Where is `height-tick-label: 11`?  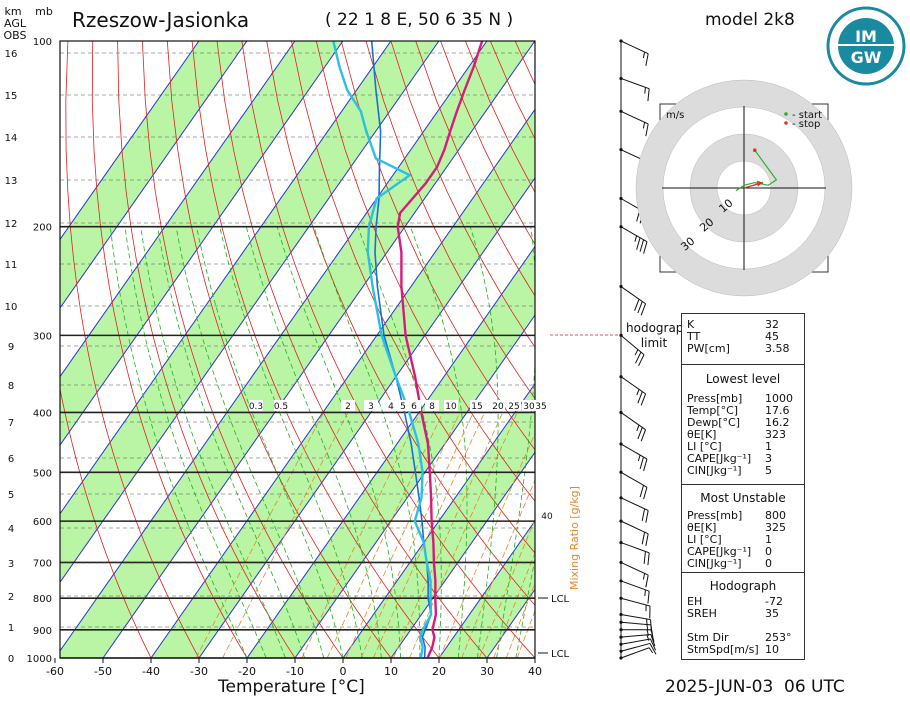 height-tick-label: 11 is located at coordinates (11, 265).